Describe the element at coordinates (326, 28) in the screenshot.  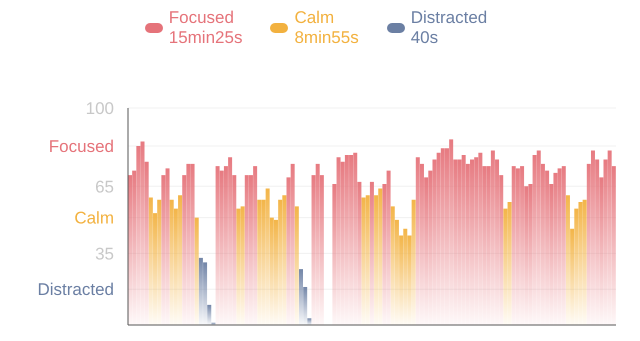
I see `legend-label: Calm 8min55s` at that location.